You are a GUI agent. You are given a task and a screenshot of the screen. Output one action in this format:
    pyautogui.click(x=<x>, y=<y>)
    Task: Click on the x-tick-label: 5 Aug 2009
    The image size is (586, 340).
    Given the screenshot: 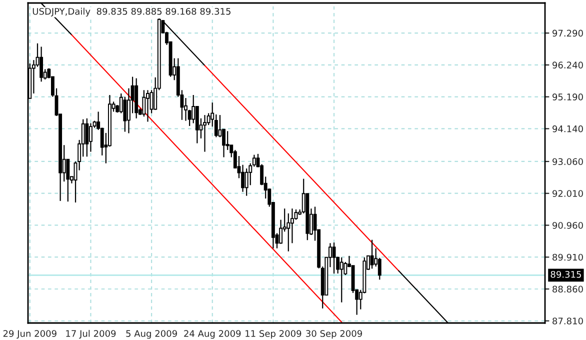 What is the action you would take?
    pyautogui.click(x=151, y=334)
    